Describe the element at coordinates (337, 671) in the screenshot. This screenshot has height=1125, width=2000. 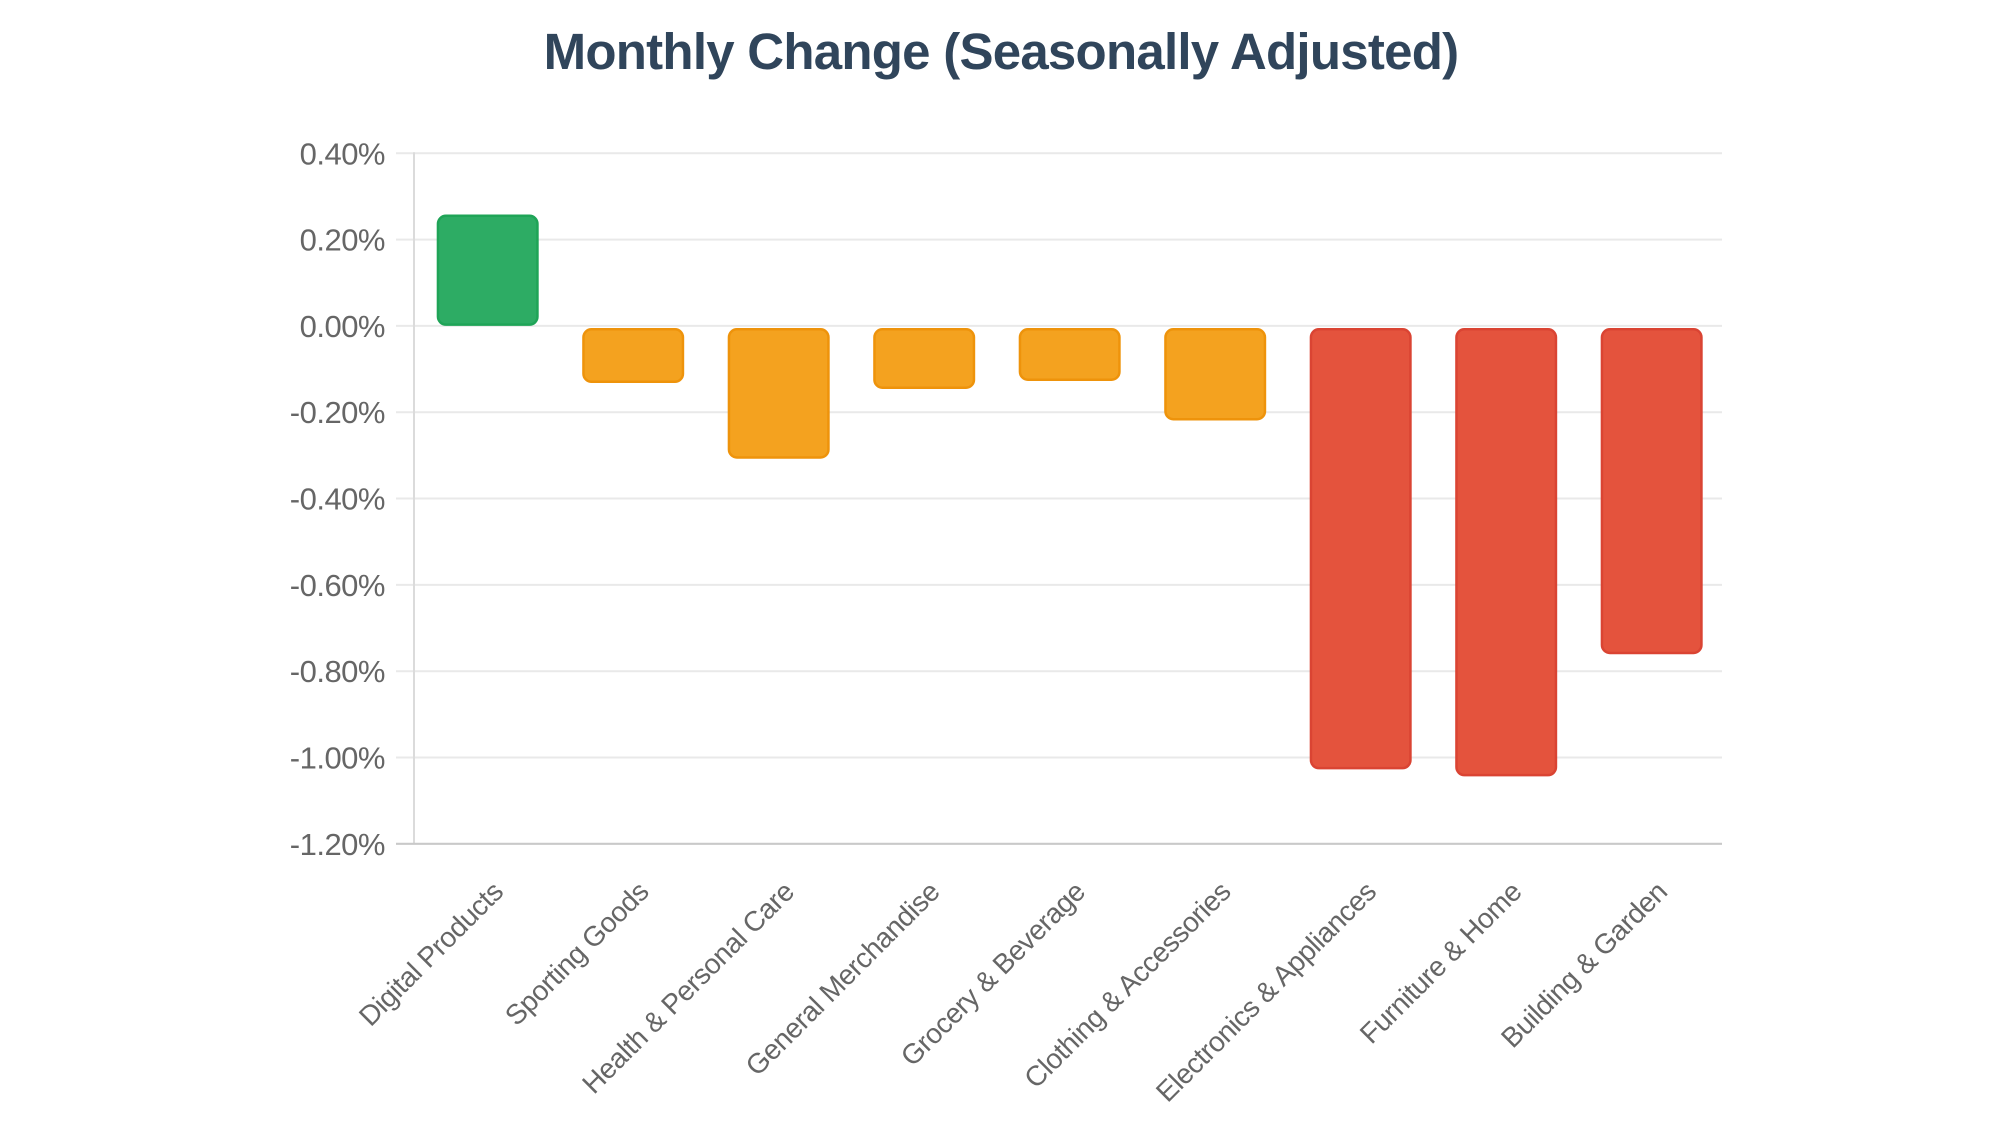
I see `svg-text: -0.80%` at that location.